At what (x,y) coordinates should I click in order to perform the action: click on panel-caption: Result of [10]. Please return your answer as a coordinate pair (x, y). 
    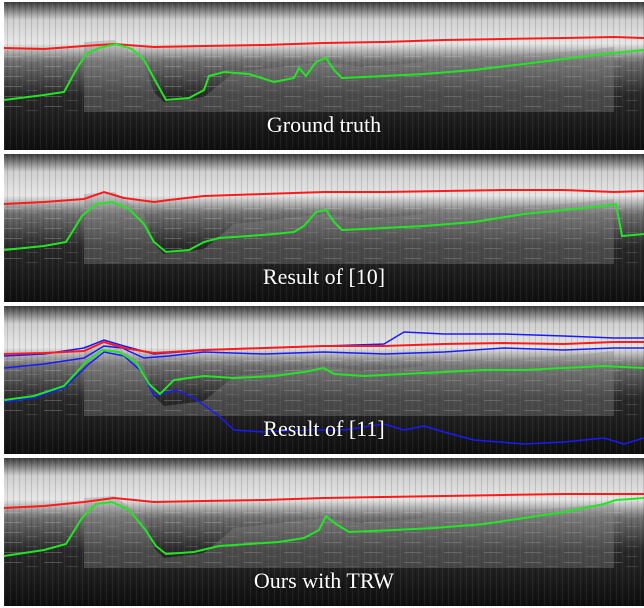
    Looking at the image, I should click on (324, 276).